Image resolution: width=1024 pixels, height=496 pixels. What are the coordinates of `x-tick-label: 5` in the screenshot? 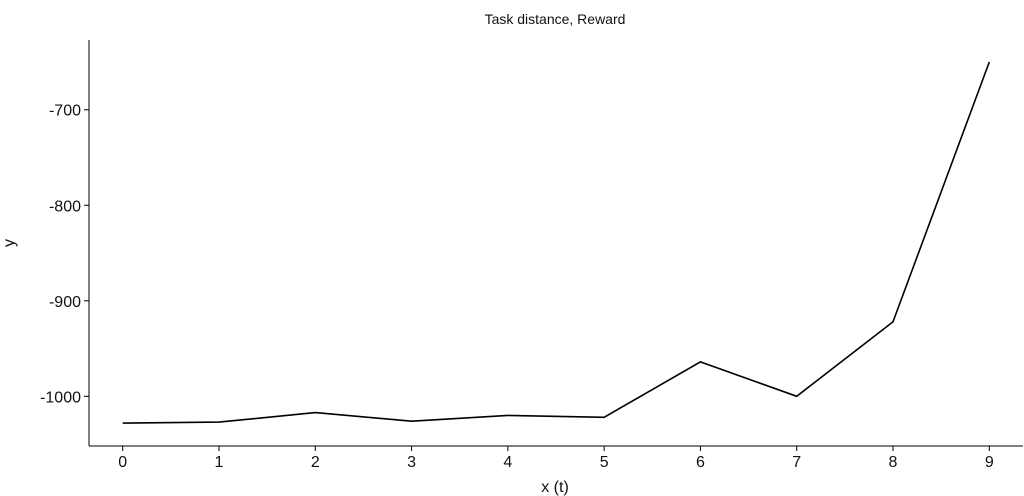 It's located at (604, 462).